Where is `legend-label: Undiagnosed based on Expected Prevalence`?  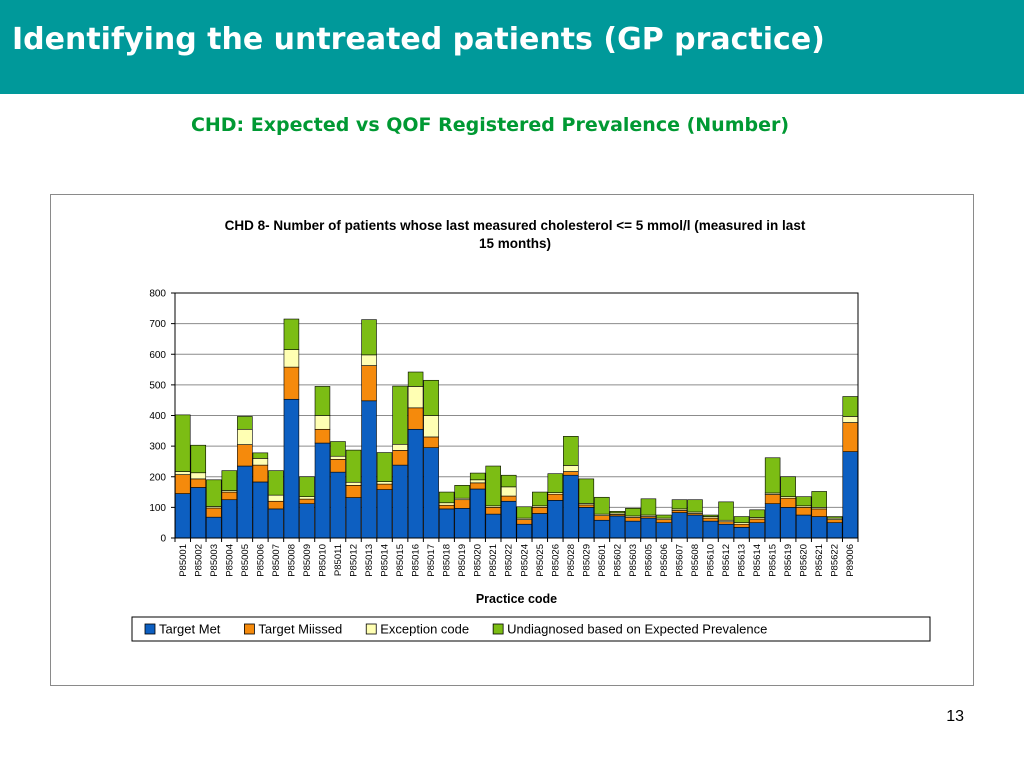
legend-label: Undiagnosed based on Expected Prevalence is located at coordinates (637, 629).